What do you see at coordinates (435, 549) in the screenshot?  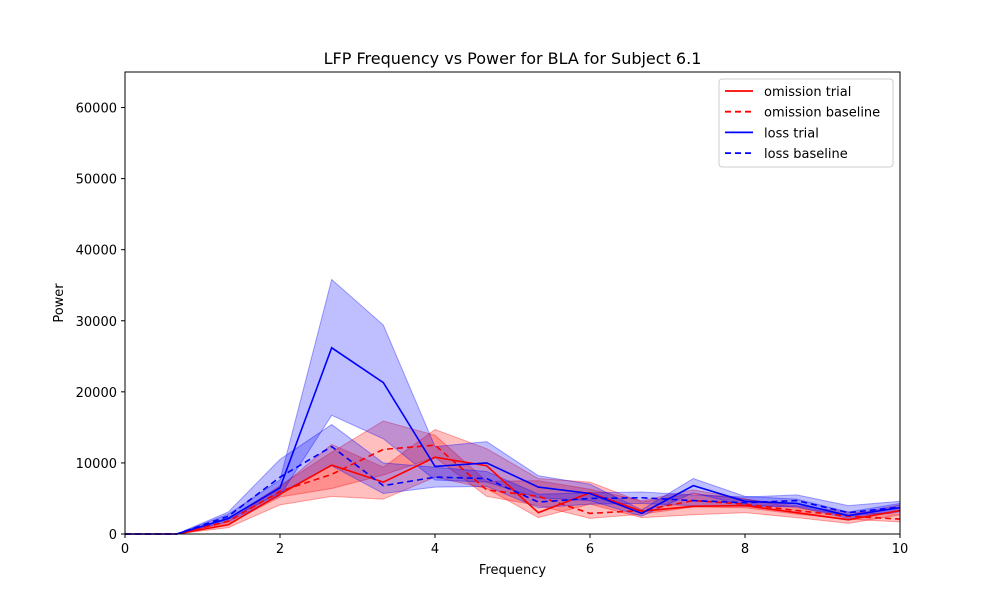 I see `x-tick-label: 4` at bounding box center [435, 549].